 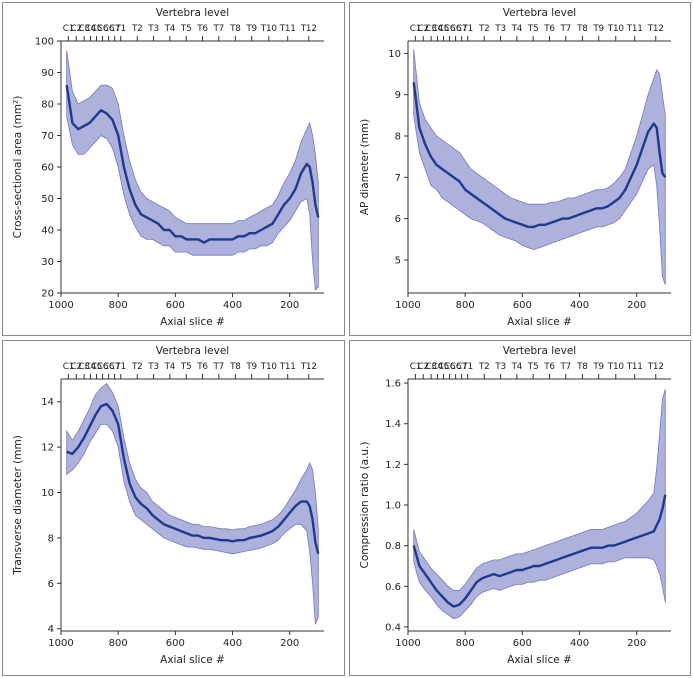 I want to click on y-tick-label: 4, so click(x=51, y=629).